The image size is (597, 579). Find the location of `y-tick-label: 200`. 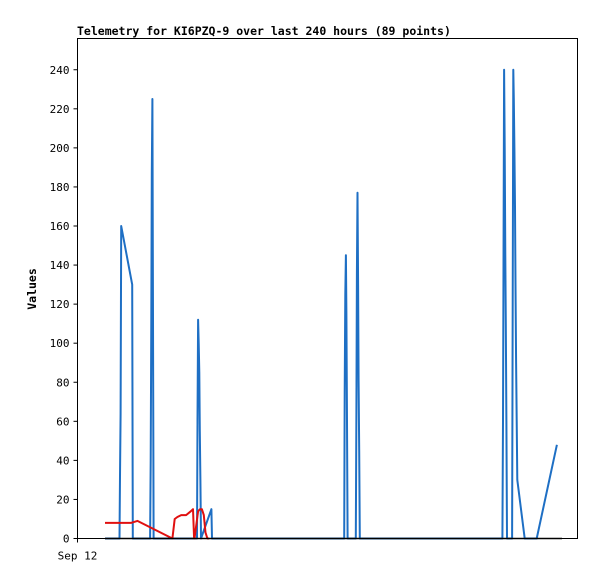

y-tick-label: 200 is located at coordinates (60, 148).